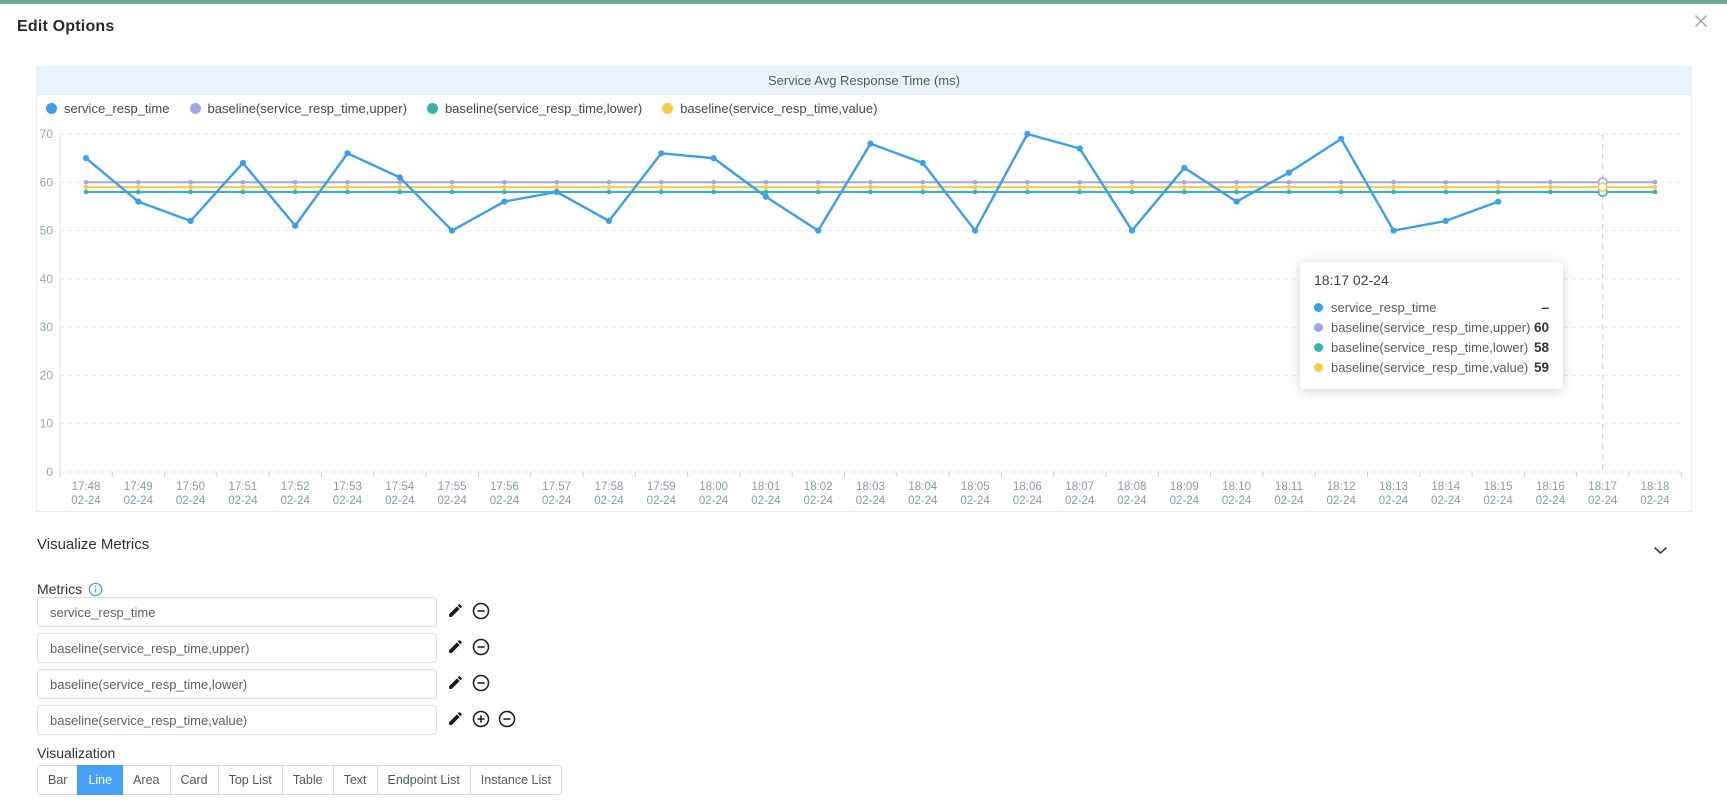 This screenshot has width=1727, height=806. Describe the element at coordinates (66, 26) in the screenshot. I see `page-title: Edit Options` at that location.